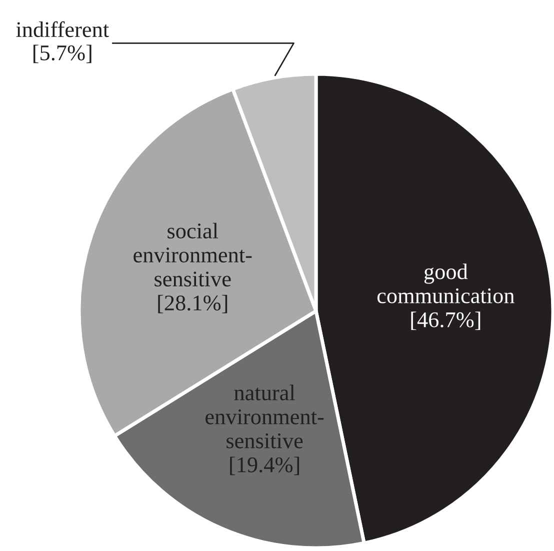  Describe the element at coordinates (445, 284) in the screenshot. I see `slice-label: good communication` at that location.